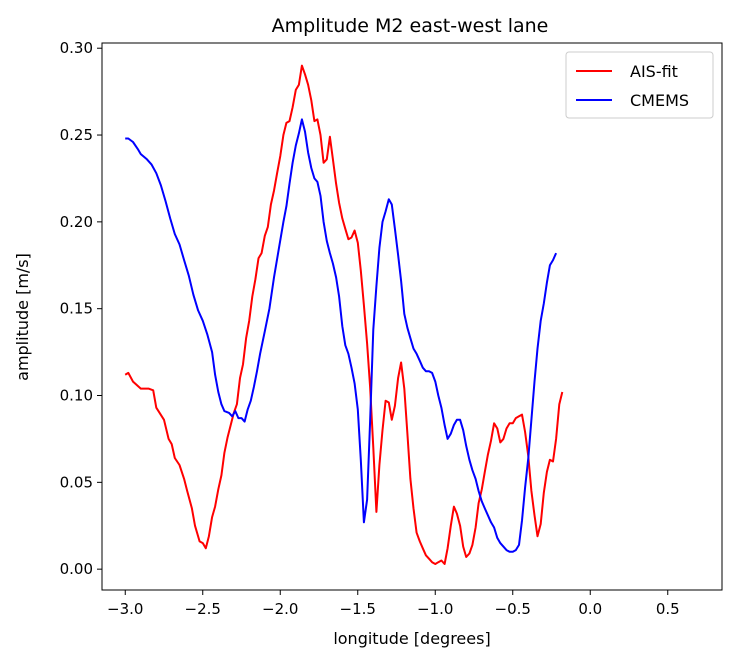 Image resolution: width=736 pixels, height=664 pixels. Describe the element at coordinates (654, 71) in the screenshot. I see `legend-label-ais-fit: AIS-fit` at that location.